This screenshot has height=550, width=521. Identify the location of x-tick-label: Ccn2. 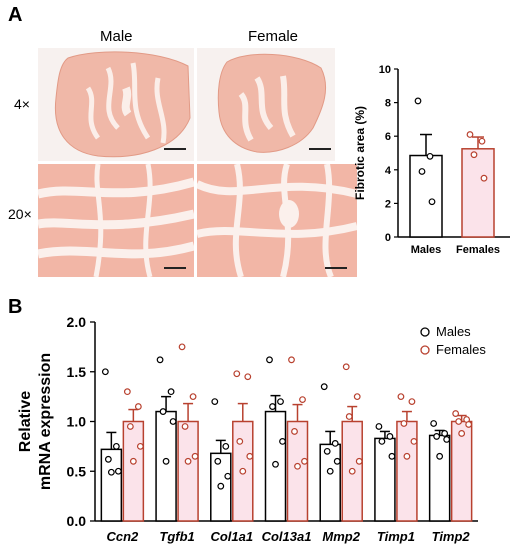
(122, 536).